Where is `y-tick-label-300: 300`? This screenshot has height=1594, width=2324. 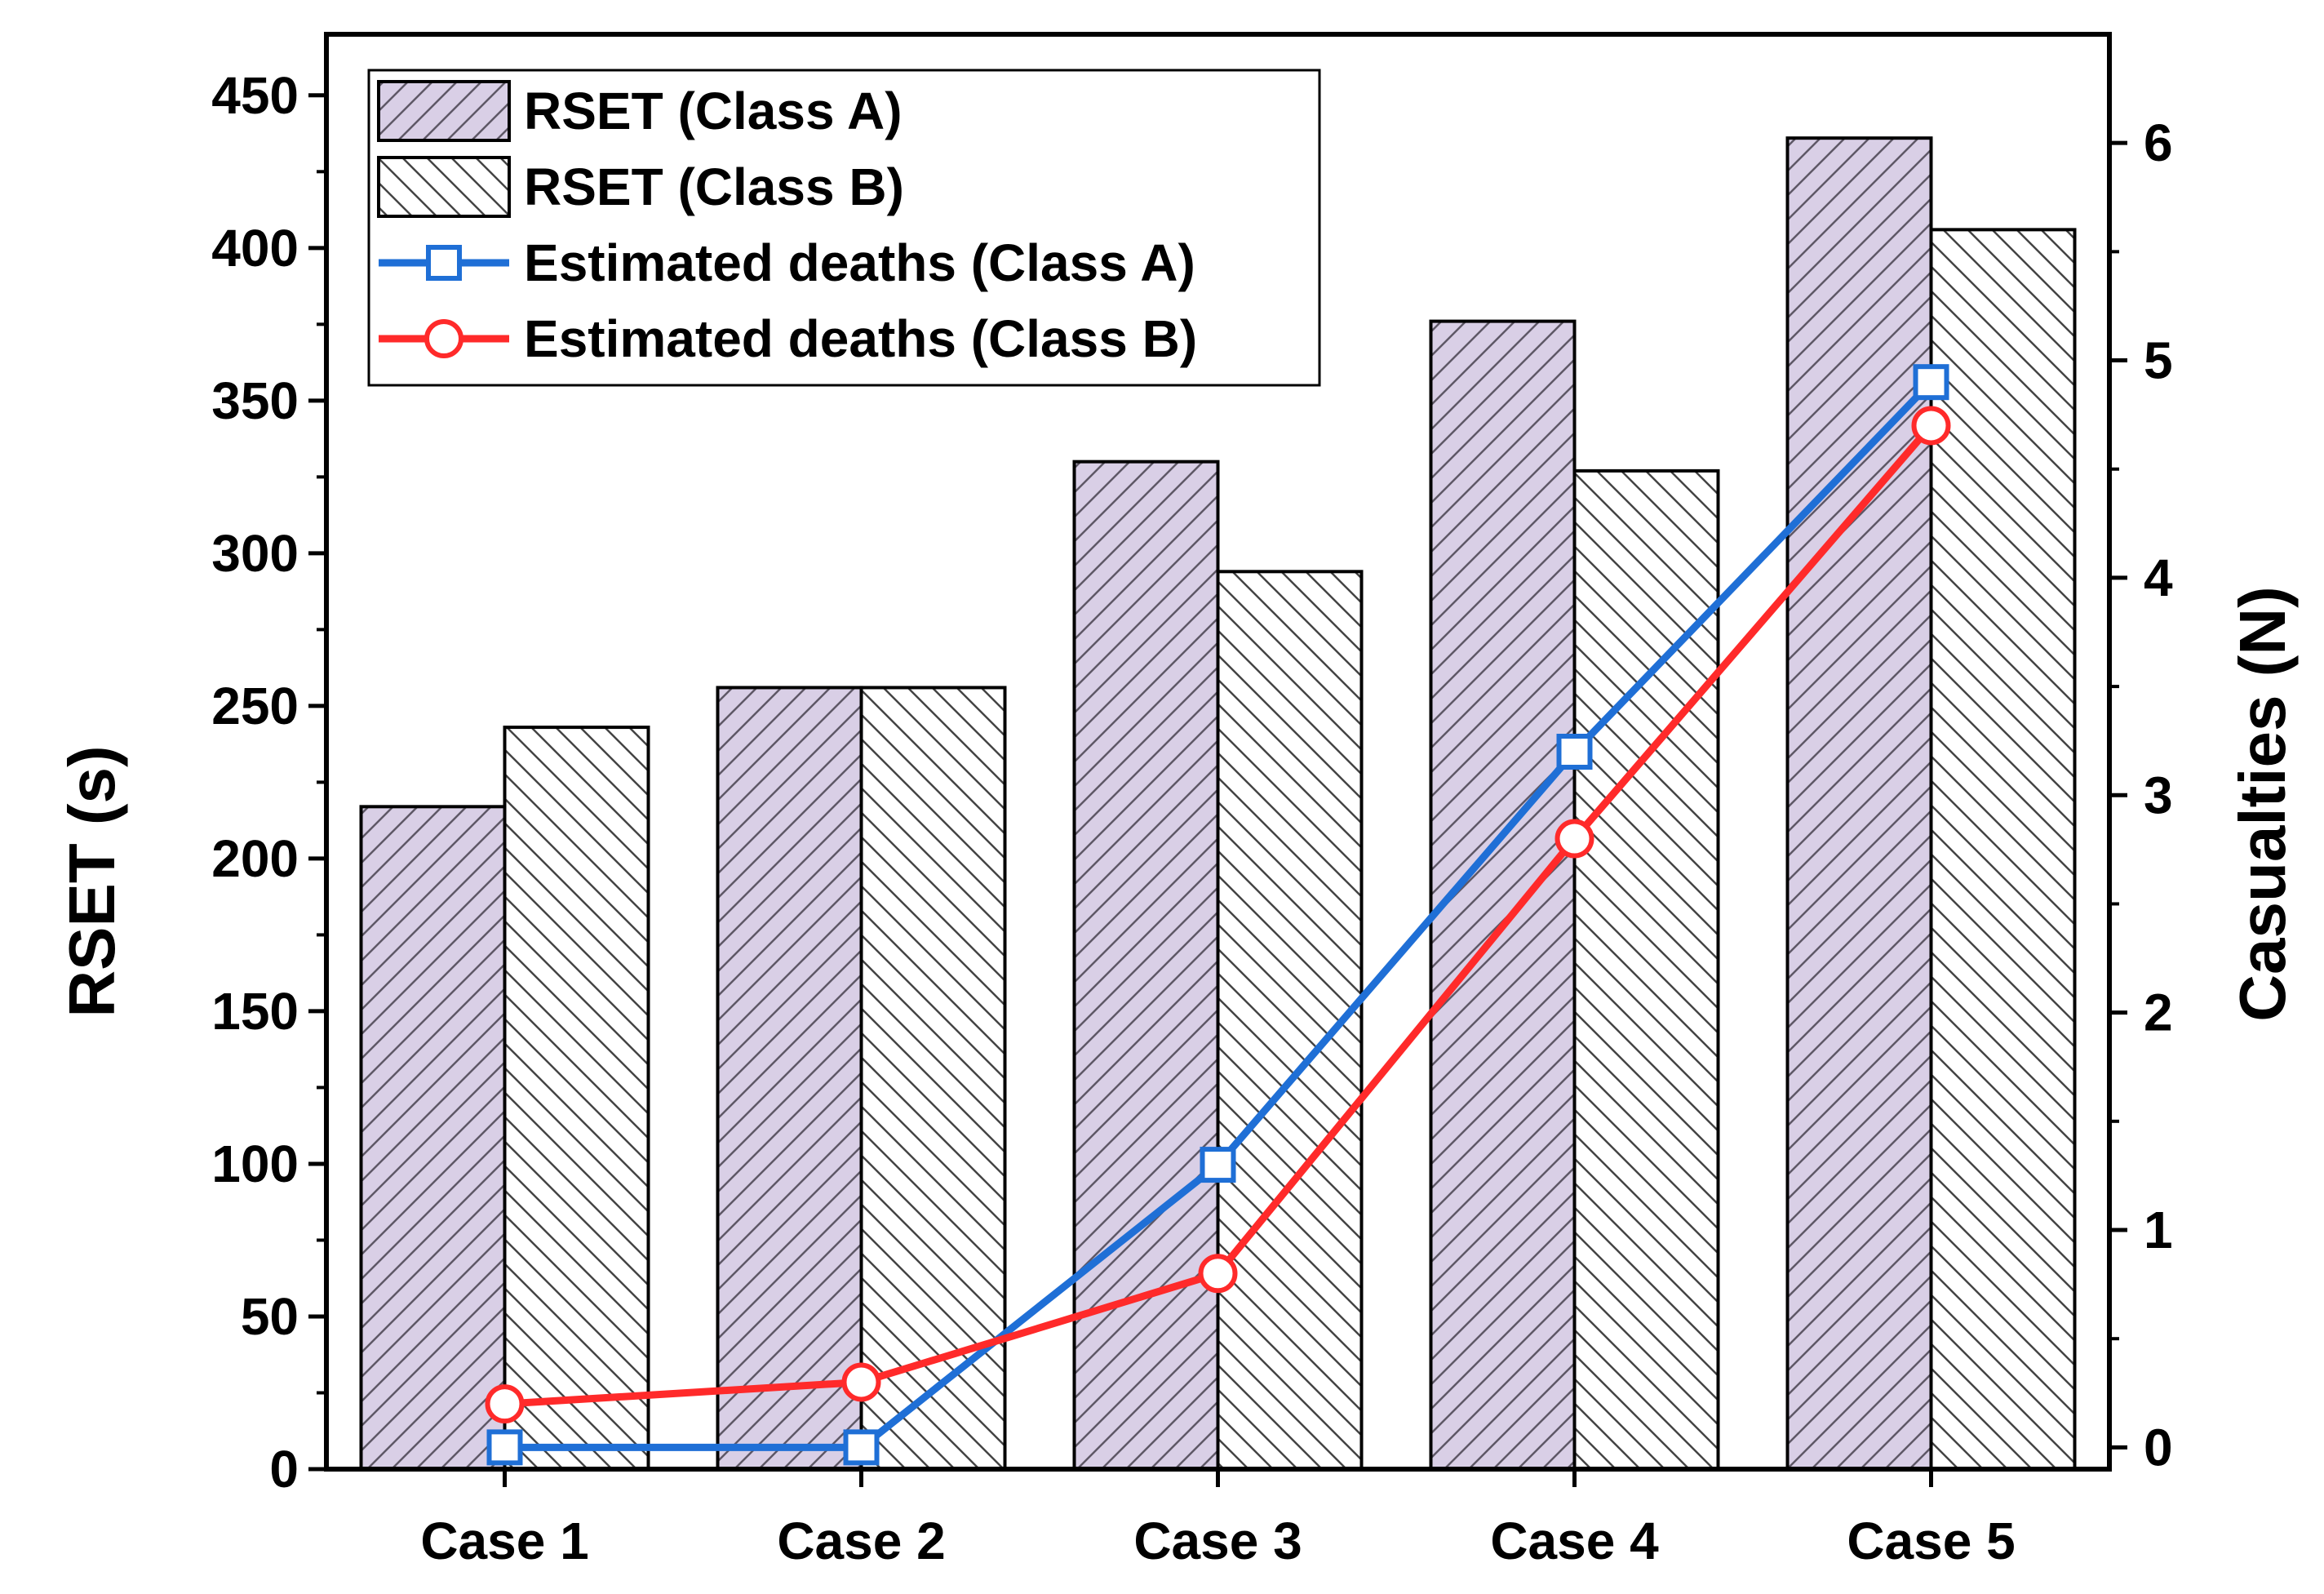 y-tick-label-300: 300 is located at coordinates (255, 553).